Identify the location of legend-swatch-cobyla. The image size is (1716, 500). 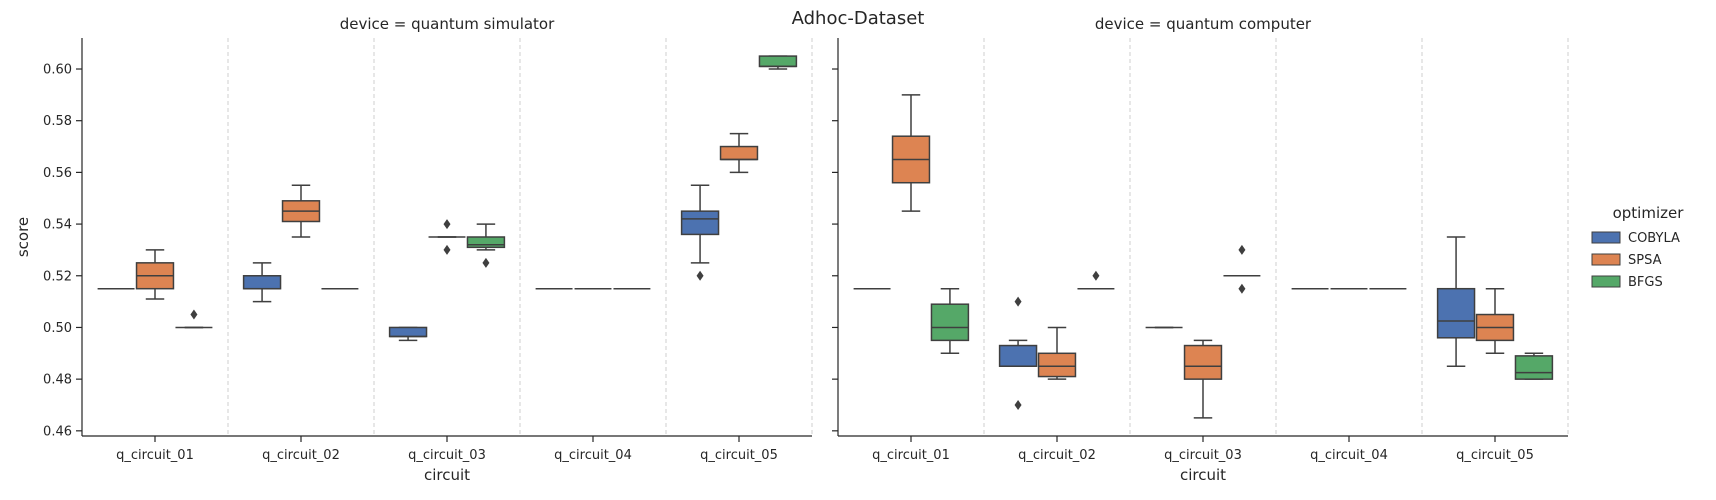
(1606, 237).